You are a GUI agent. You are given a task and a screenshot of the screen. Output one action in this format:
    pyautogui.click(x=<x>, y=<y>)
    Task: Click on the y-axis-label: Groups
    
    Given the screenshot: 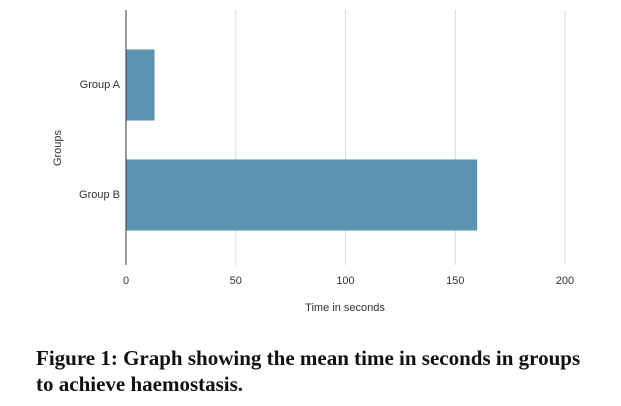 What is the action you would take?
    pyautogui.click(x=58, y=147)
    